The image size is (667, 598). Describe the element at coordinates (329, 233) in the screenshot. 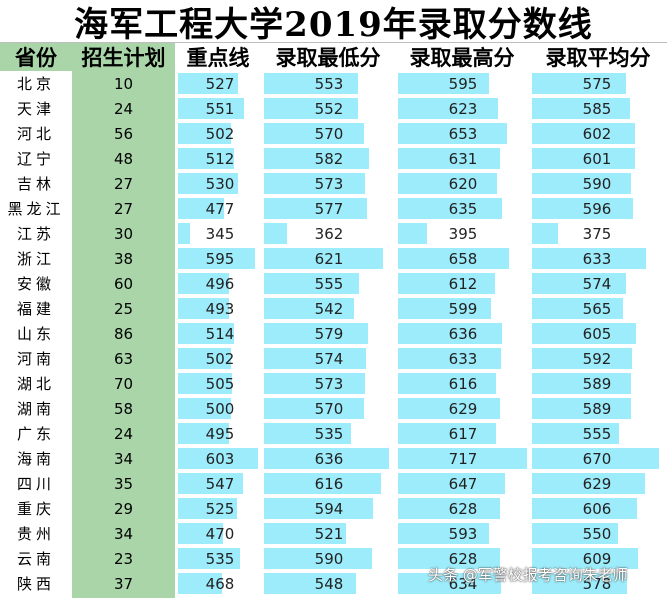

I see `min-score-value: 362` at that location.